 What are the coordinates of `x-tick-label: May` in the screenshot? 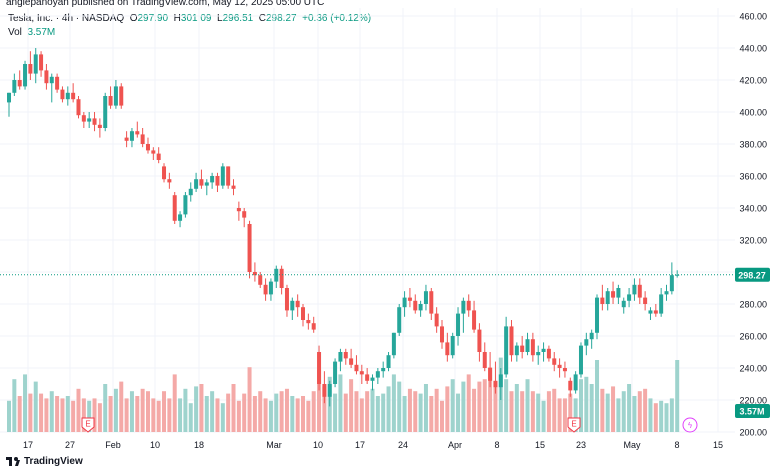 It's located at (632, 445).